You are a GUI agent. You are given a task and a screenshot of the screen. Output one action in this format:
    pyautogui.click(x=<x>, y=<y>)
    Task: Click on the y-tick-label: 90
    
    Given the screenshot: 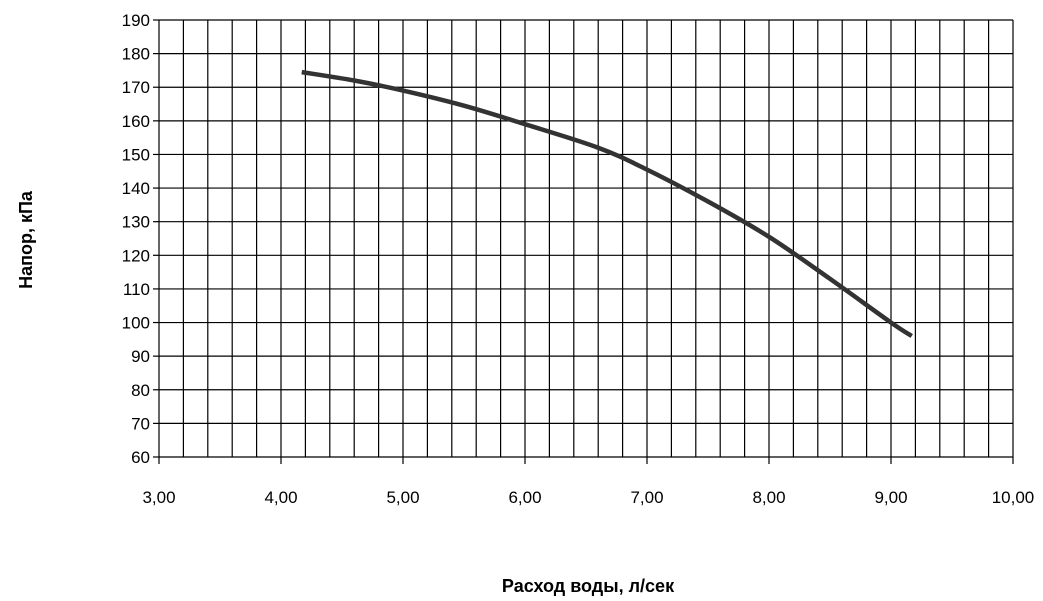 What is the action you would take?
    pyautogui.click(x=140, y=356)
    